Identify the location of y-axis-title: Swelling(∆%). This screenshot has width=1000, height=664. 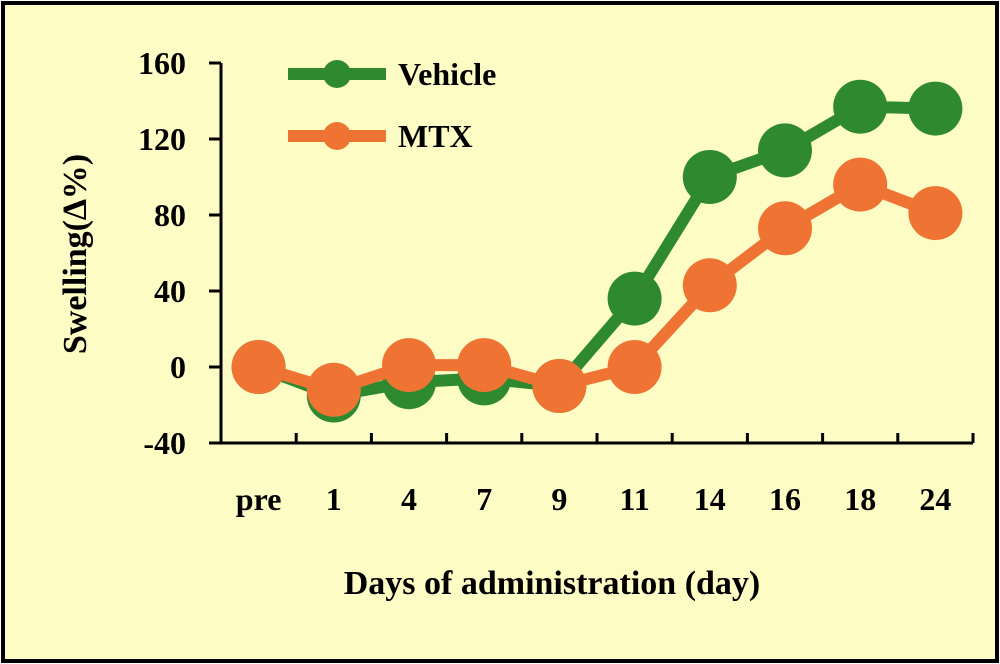
(75, 254).